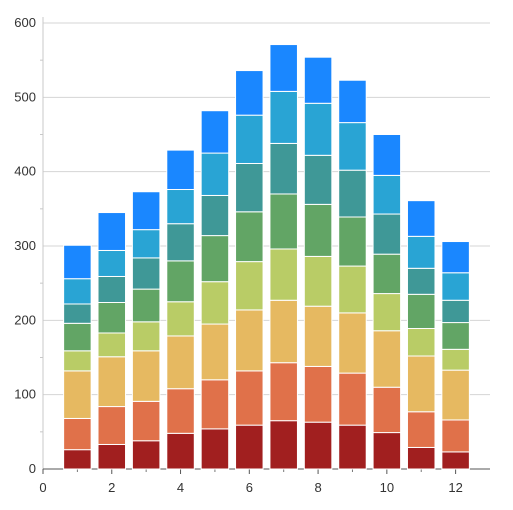 The width and height of the screenshot is (513, 510). What do you see at coordinates (249, 487) in the screenshot?
I see `x-tick-label: 6` at bounding box center [249, 487].